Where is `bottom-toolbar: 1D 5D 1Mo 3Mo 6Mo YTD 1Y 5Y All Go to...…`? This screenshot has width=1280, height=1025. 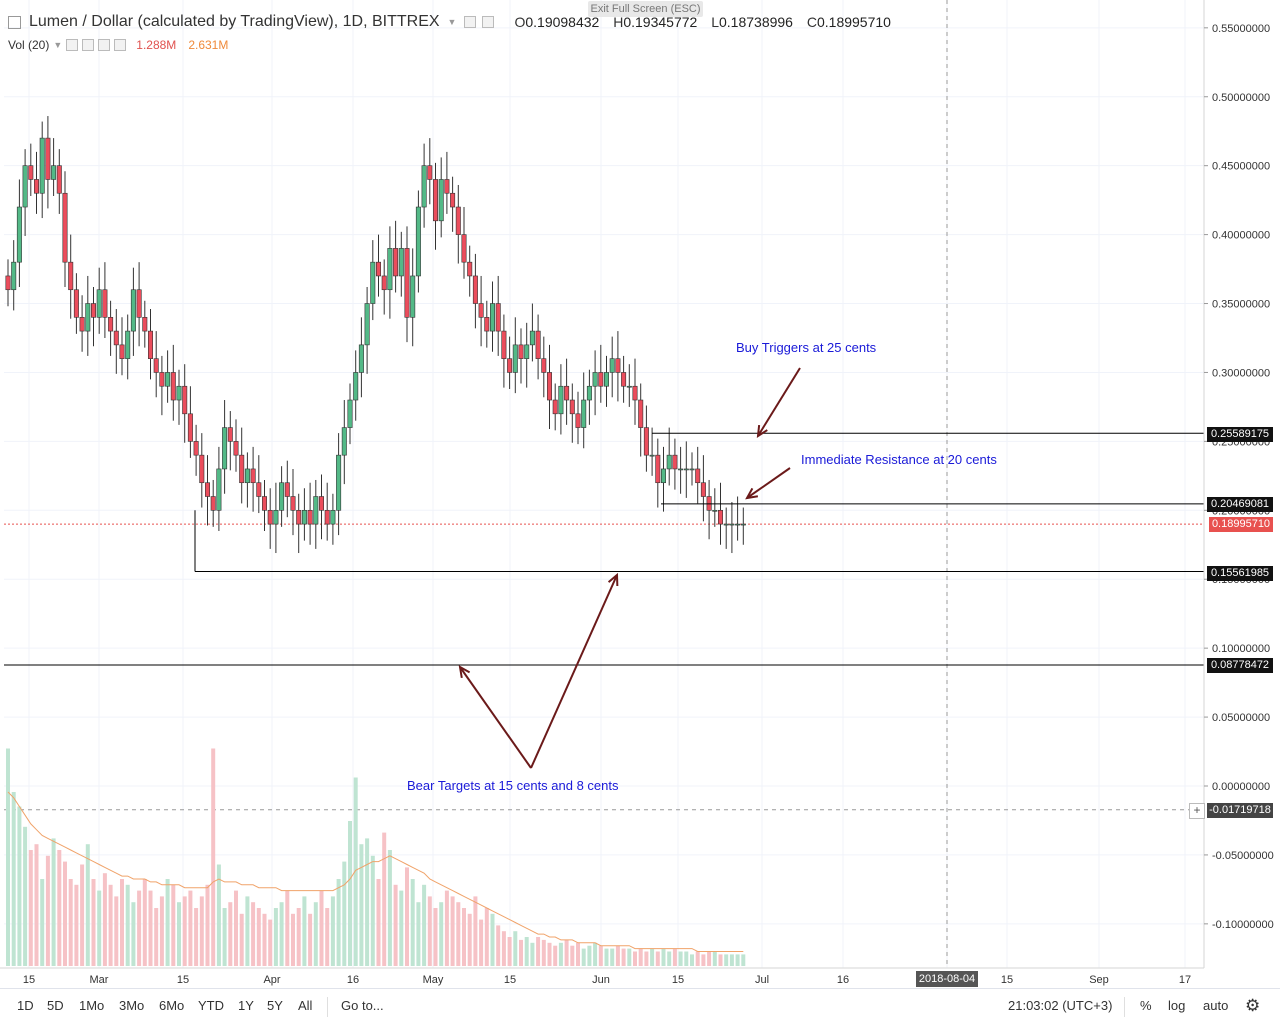 bottom-toolbar: 1D 5D 1Mo 3Mo 6Mo YTD 1Y 5Y All Go to...… is located at coordinates (640, 1006).